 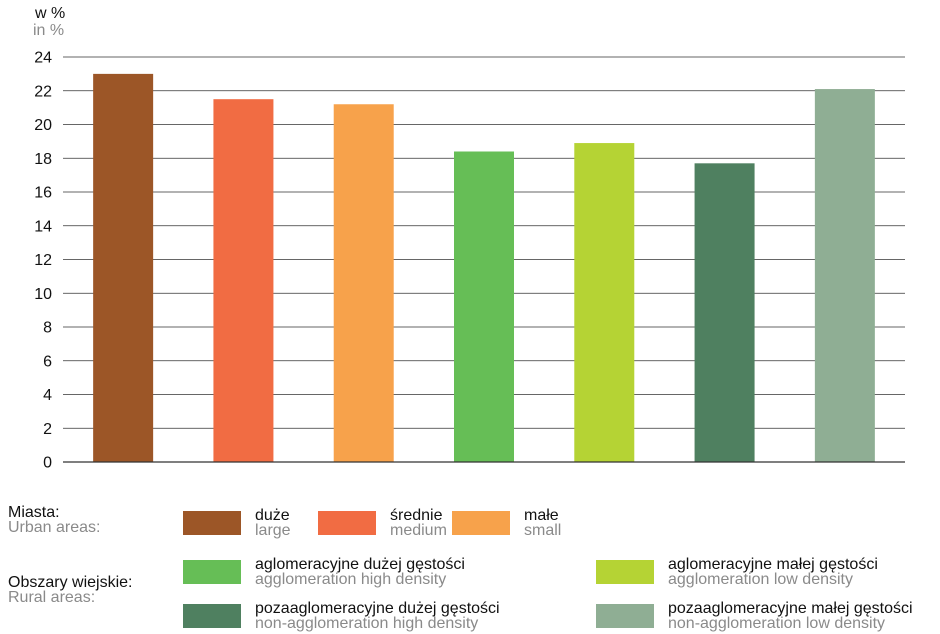 What do you see at coordinates (212, 523) in the screenshot?
I see `legend-swatch-large` at bounding box center [212, 523].